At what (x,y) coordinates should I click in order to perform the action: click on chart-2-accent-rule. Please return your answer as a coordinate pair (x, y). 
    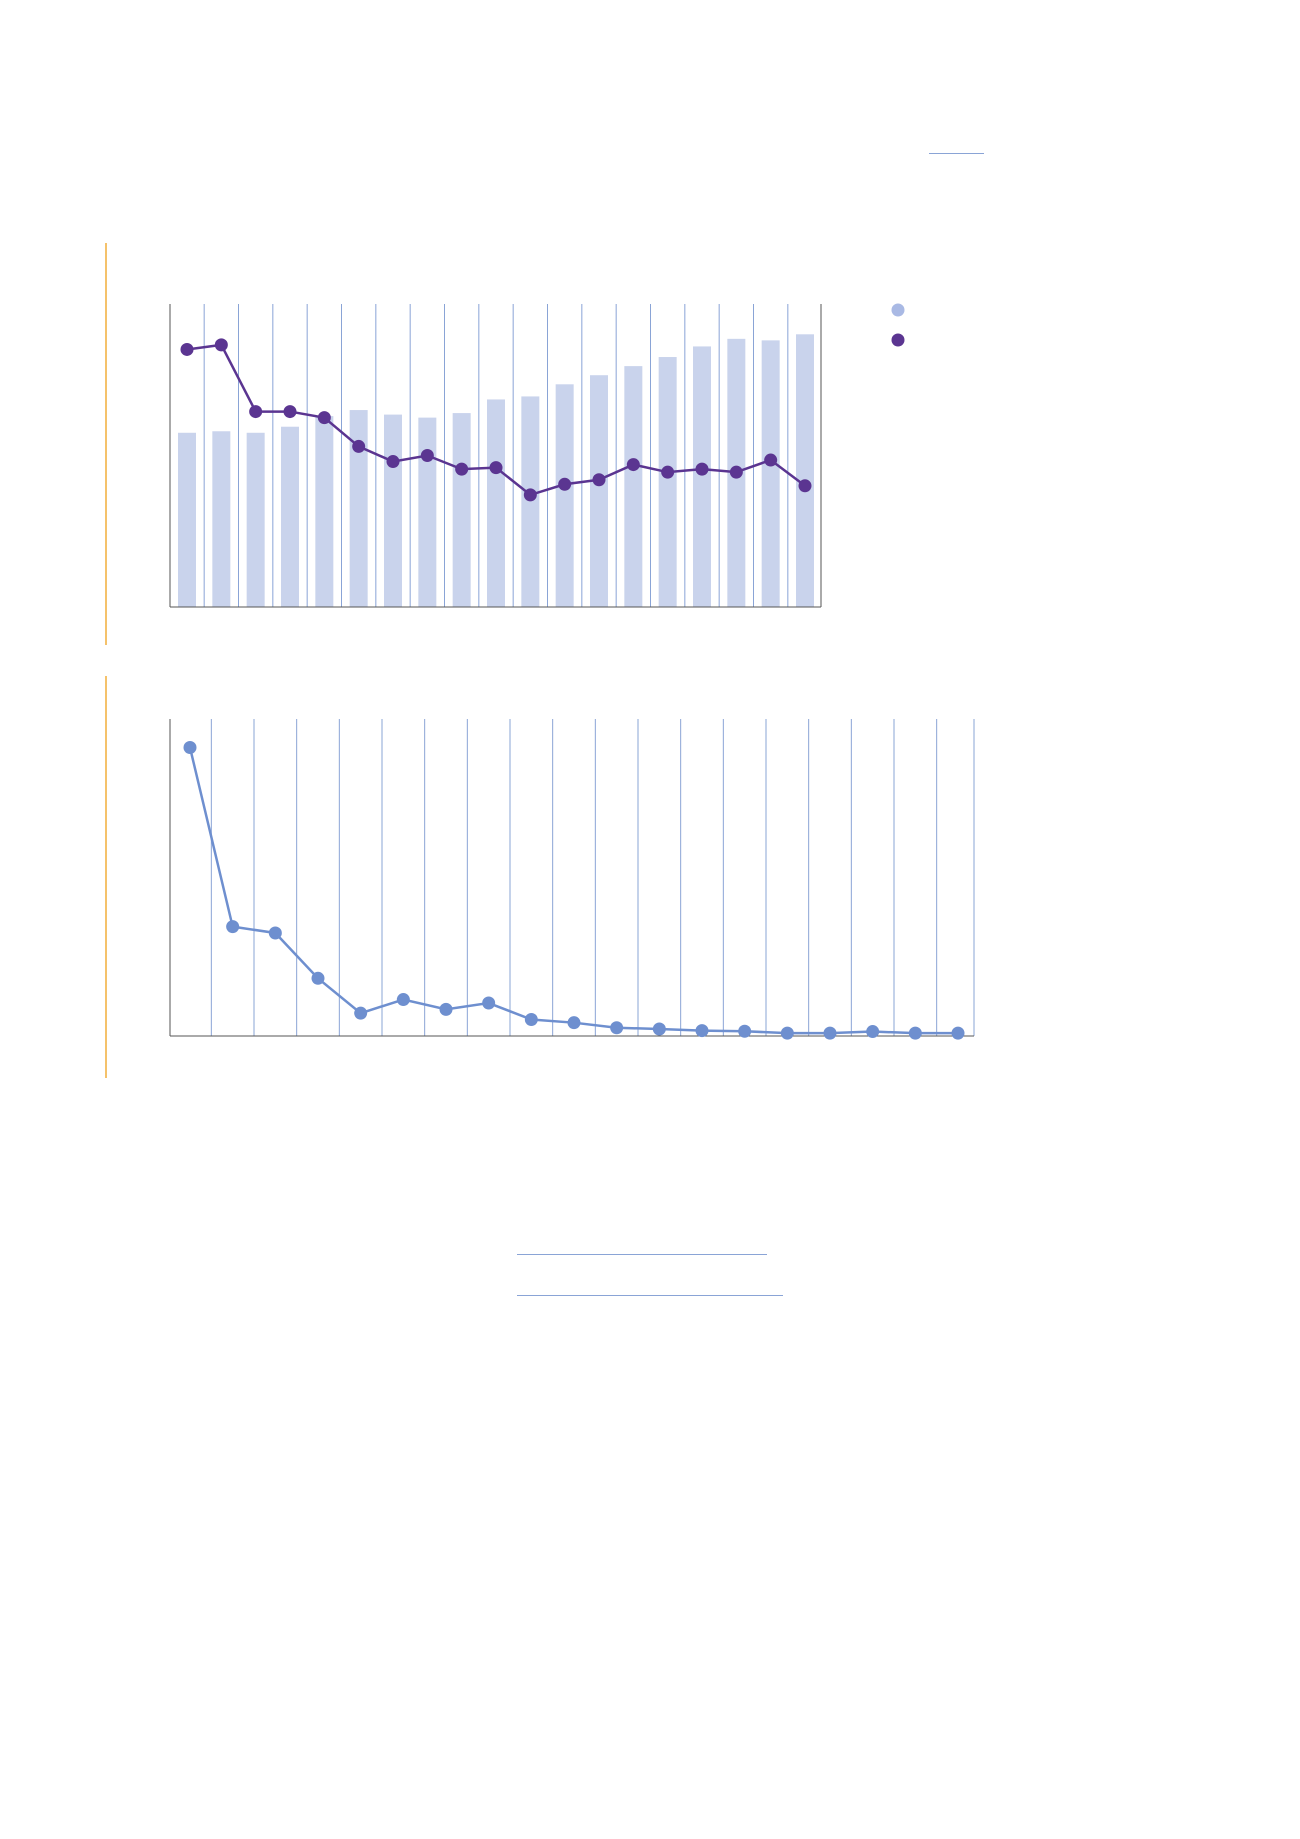
    Looking at the image, I should click on (106, 877).